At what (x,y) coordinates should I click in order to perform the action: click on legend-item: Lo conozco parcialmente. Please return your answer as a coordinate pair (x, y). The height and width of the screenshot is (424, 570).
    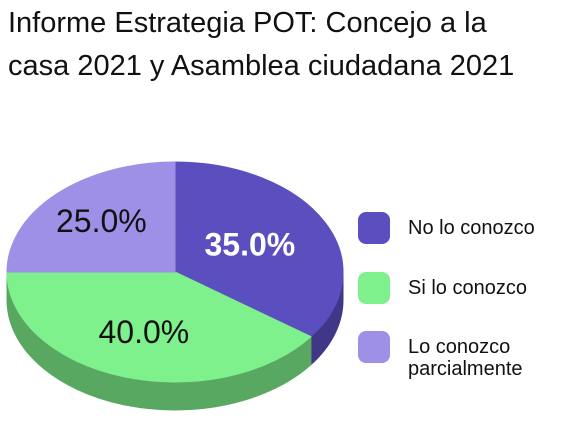
    Looking at the image, I should click on (458, 355).